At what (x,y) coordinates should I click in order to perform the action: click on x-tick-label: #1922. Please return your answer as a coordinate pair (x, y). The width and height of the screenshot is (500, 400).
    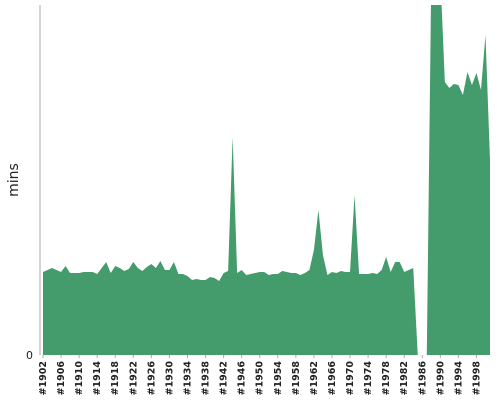
    Looking at the image, I should click on (133, 378).